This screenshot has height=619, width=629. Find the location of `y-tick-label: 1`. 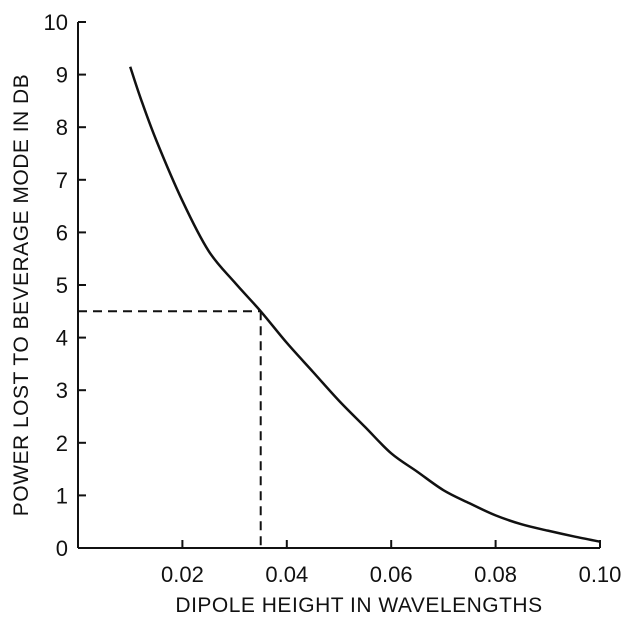

y-tick-label: 1 is located at coordinates (62, 495).